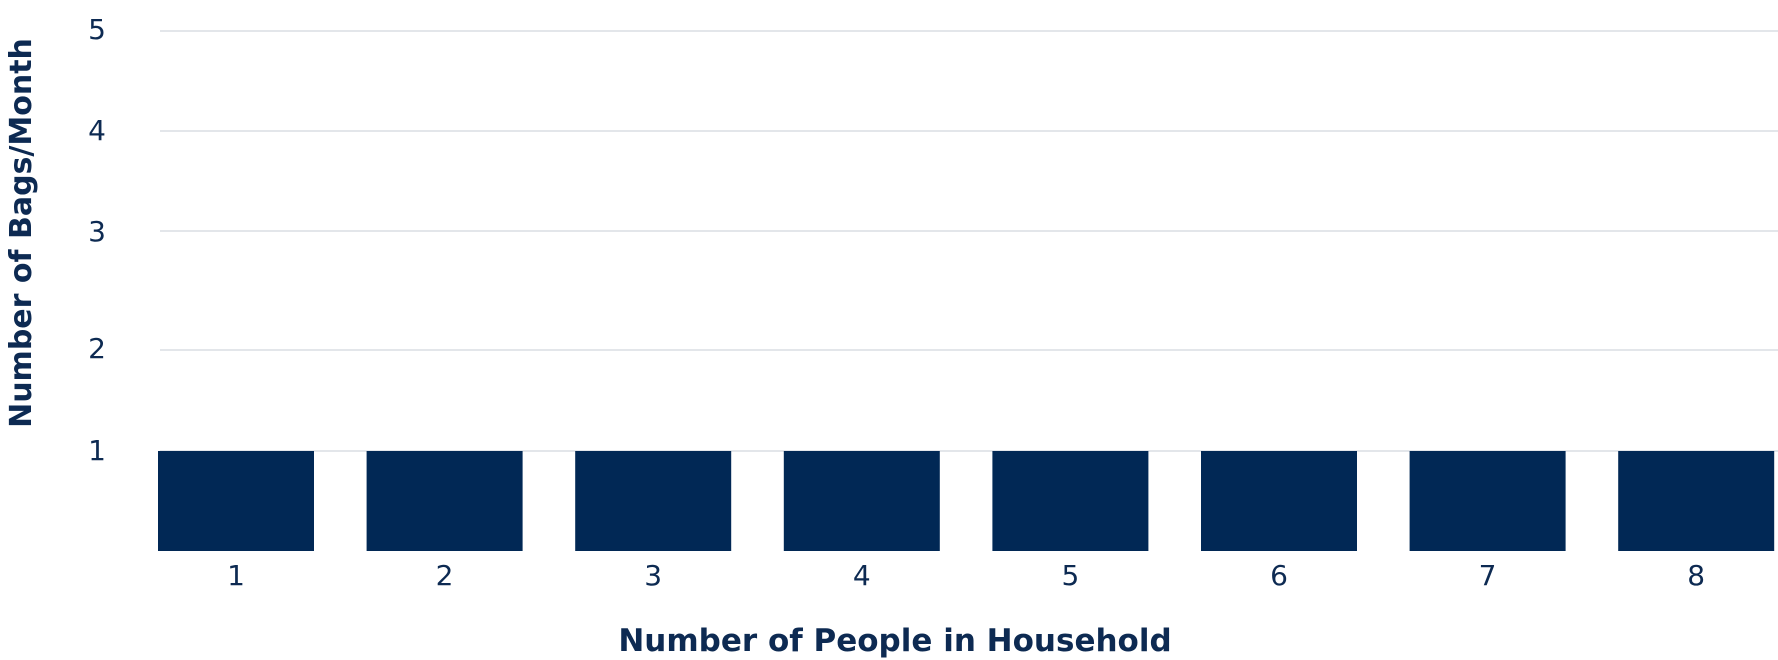 The width and height of the screenshot is (1778, 660). Describe the element at coordinates (1279, 575) in the screenshot. I see `x-tick-label-6: 6` at that location.